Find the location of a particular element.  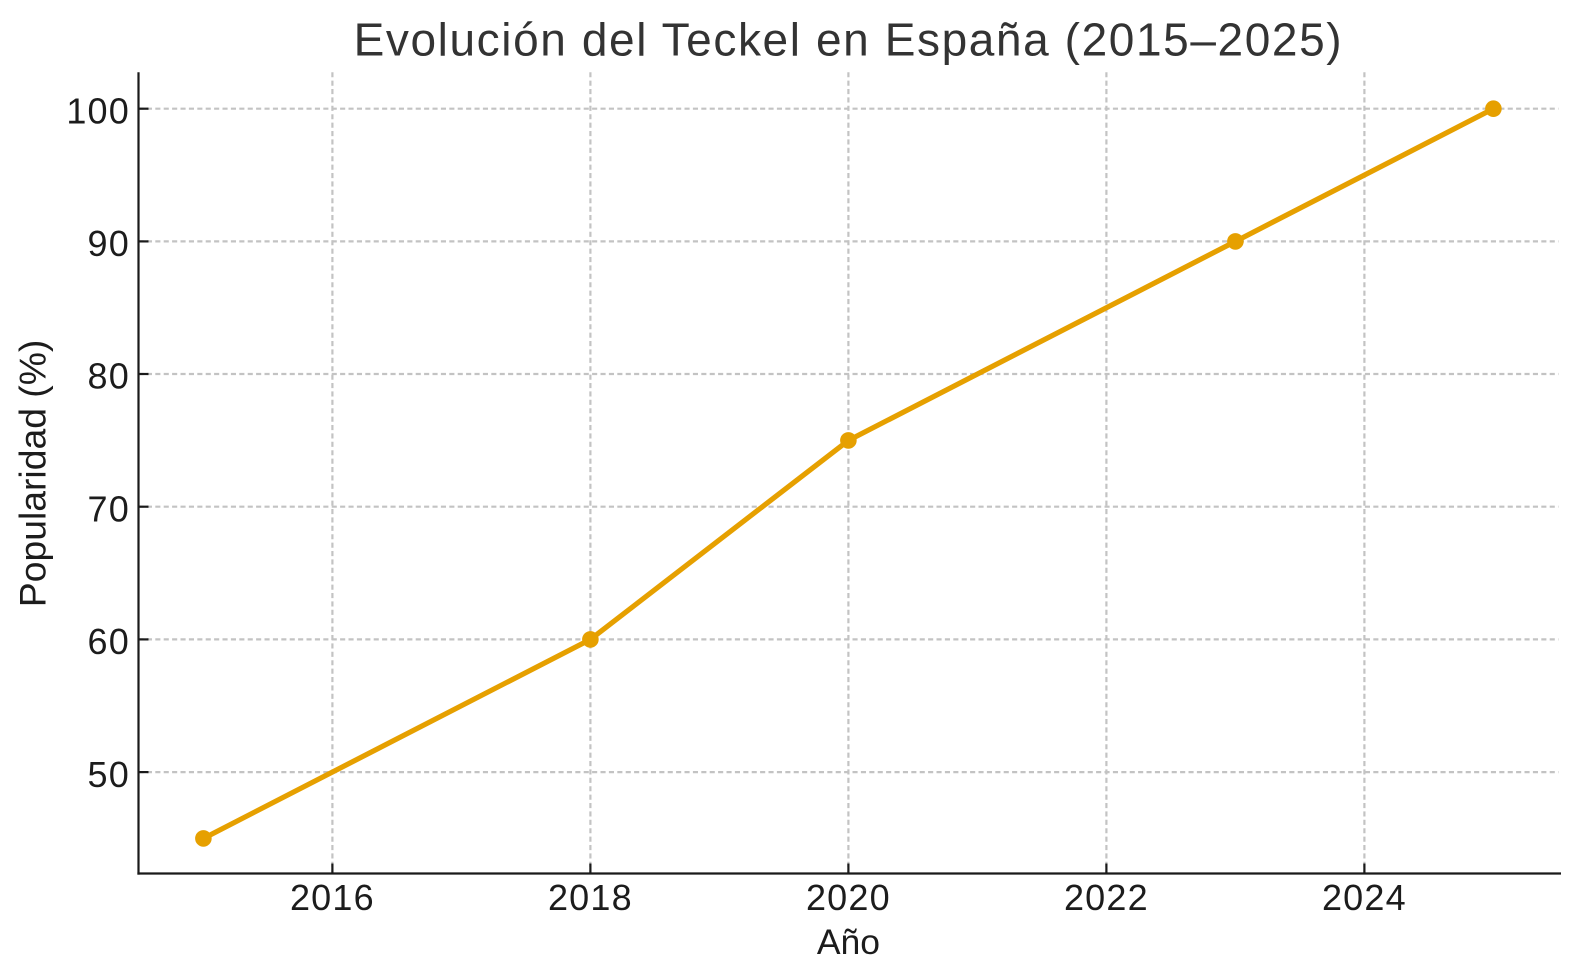

svg-text: Año is located at coordinates (848, 942).